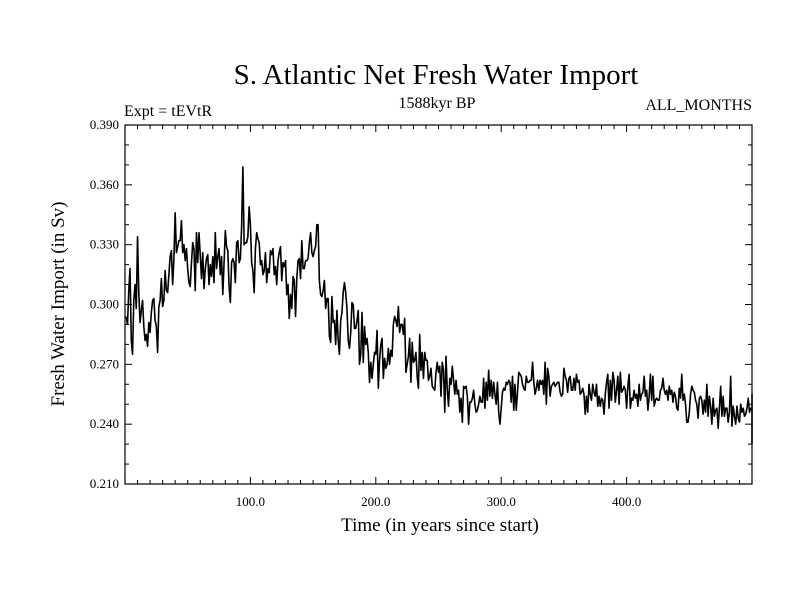 The height and width of the screenshot is (600, 800). Describe the element at coordinates (104, 423) in the screenshot. I see `y-tick-label: 0.240` at that location.